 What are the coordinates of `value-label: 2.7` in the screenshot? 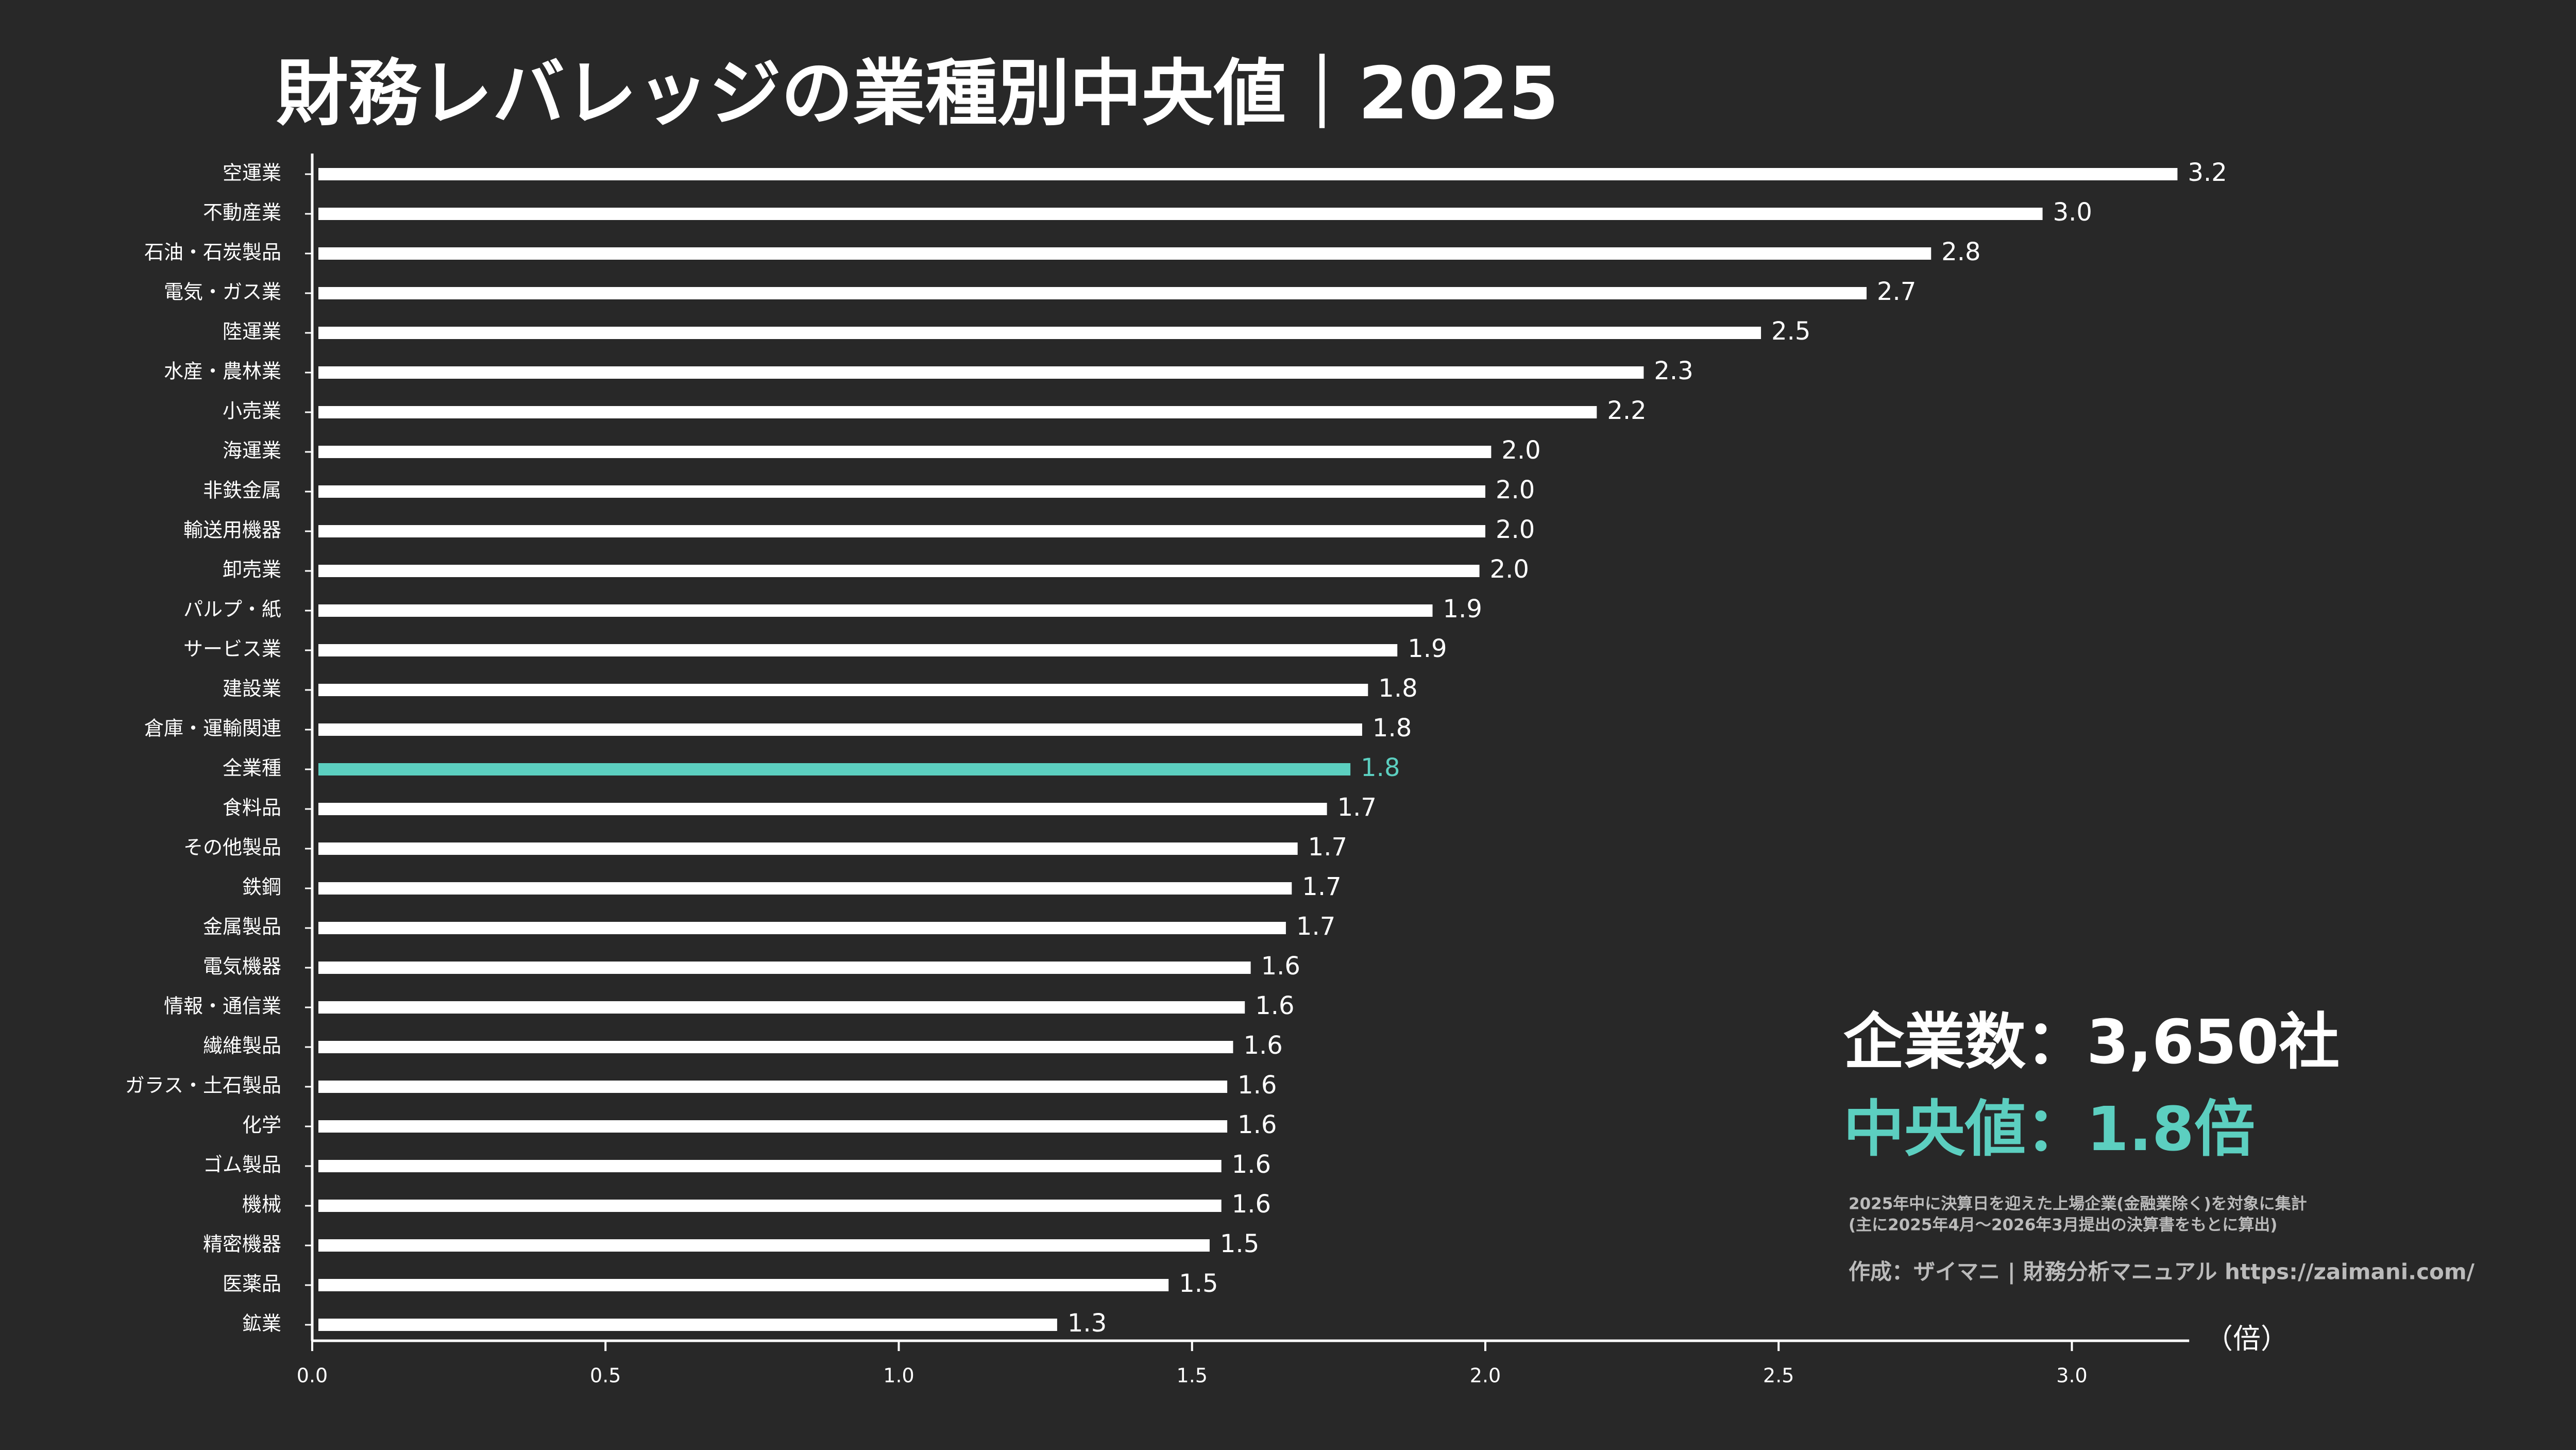 It's located at (1896, 291).